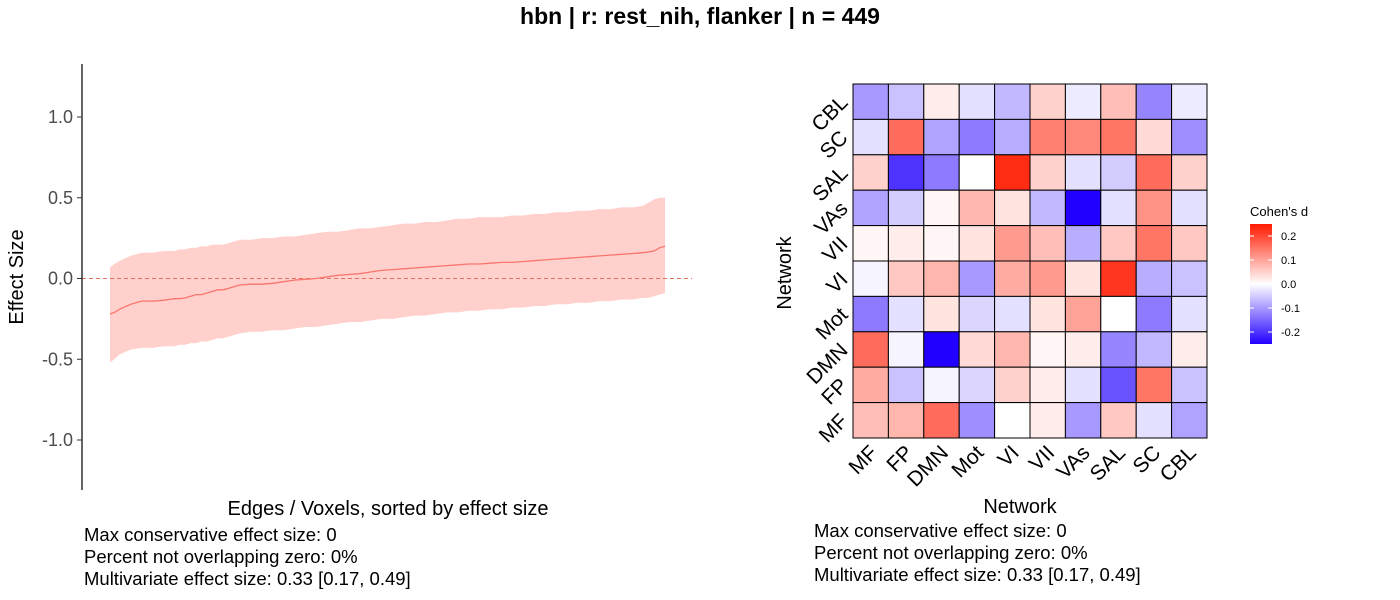 The image size is (1400, 600). What do you see at coordinates (827, 364) in the screenshot?
I see `heatmap-y-tick-label: DMN` at bounding box center [827, 364].